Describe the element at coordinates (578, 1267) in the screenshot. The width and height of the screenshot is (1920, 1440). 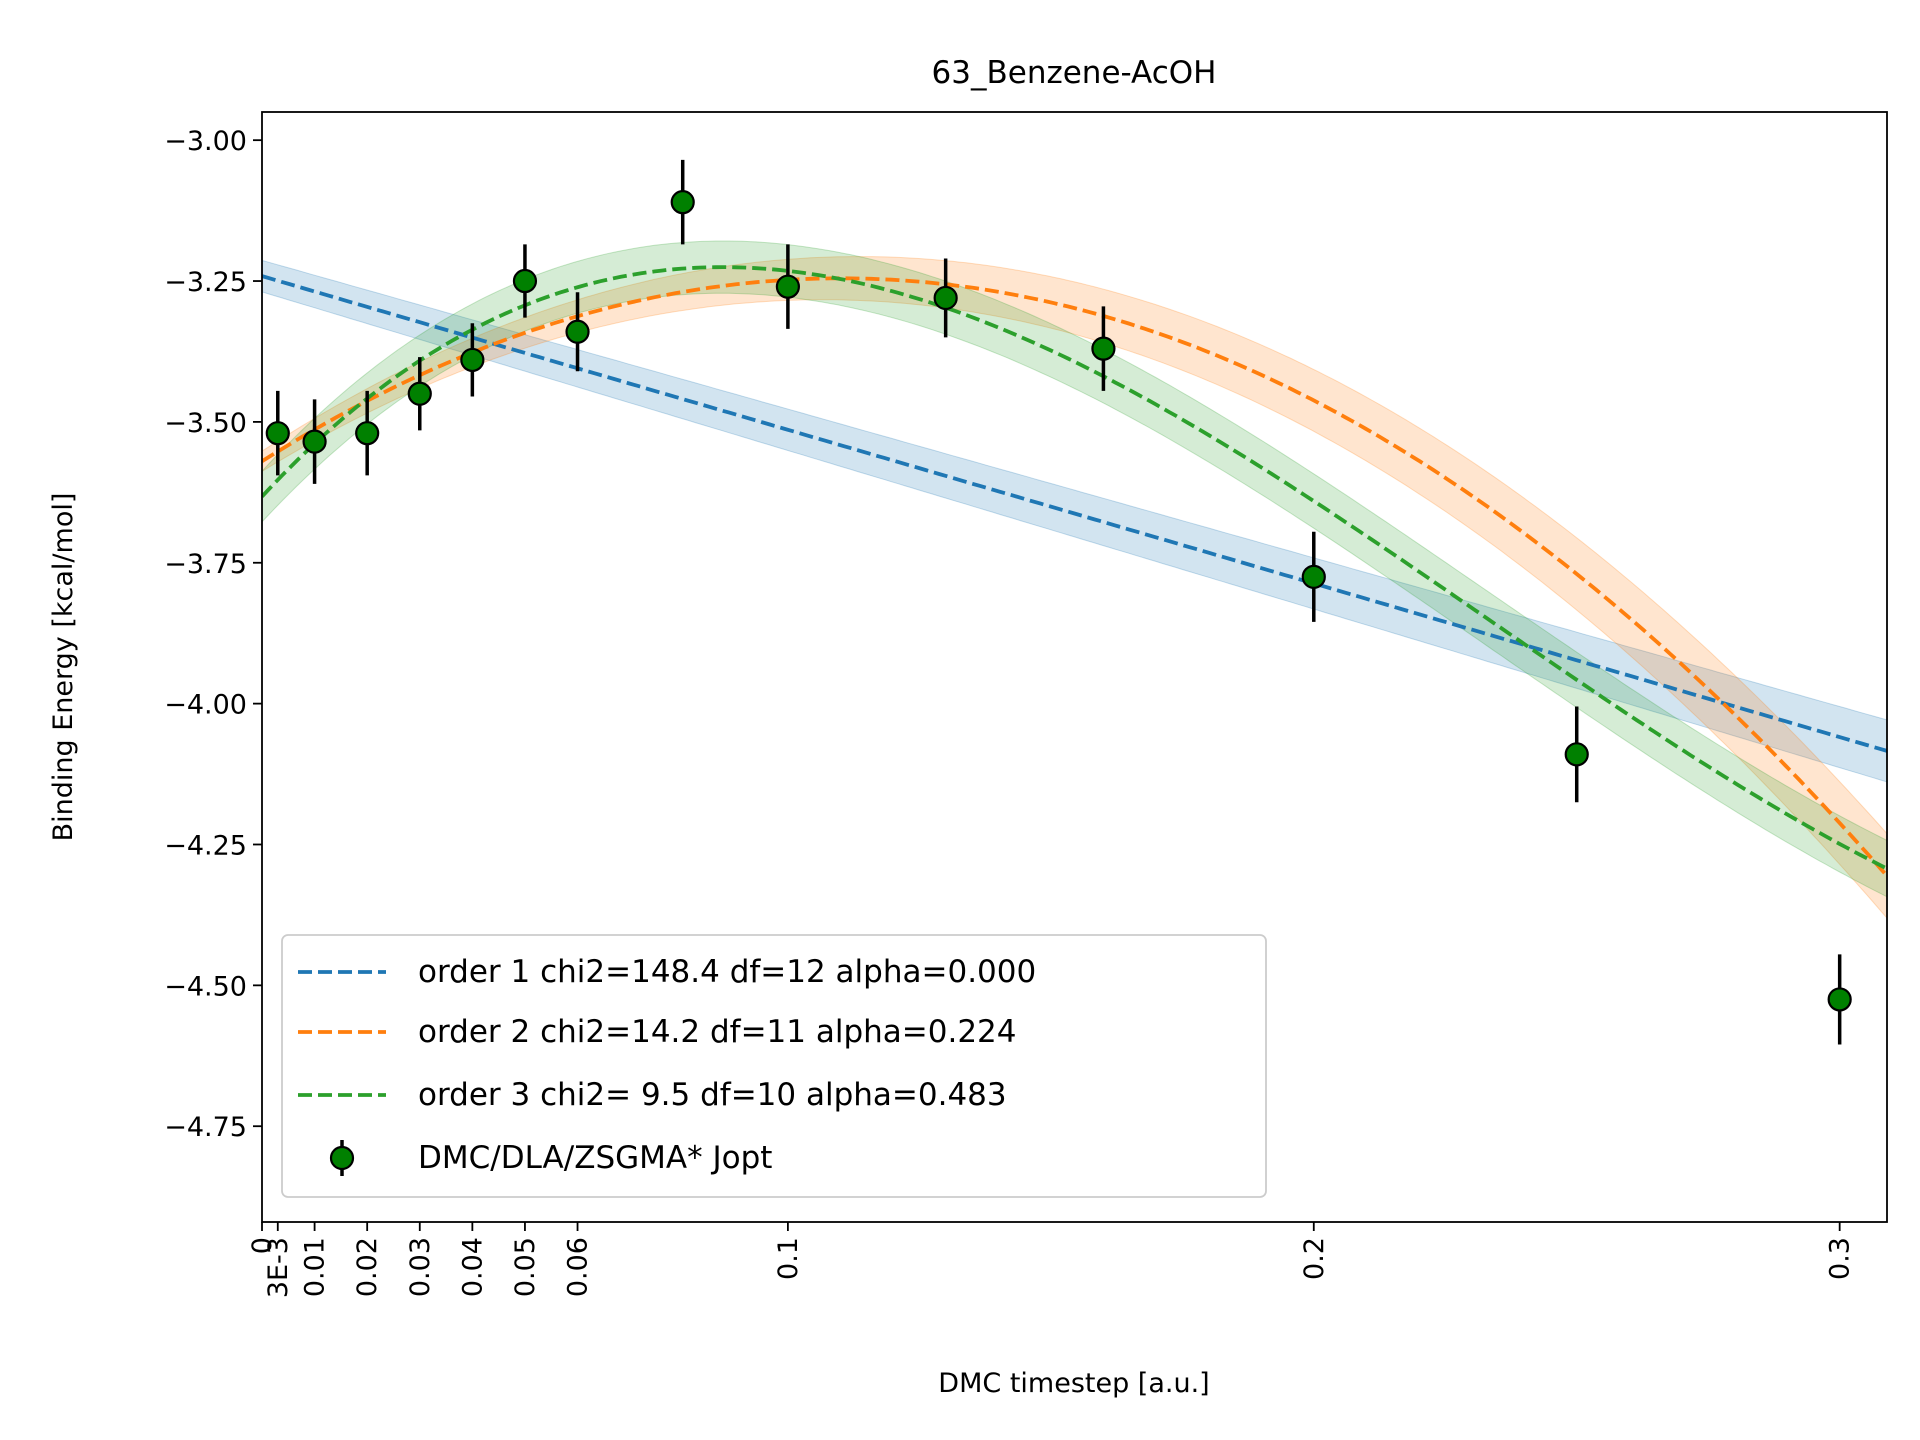
I see `x-tick-label: 0.06` at that location.